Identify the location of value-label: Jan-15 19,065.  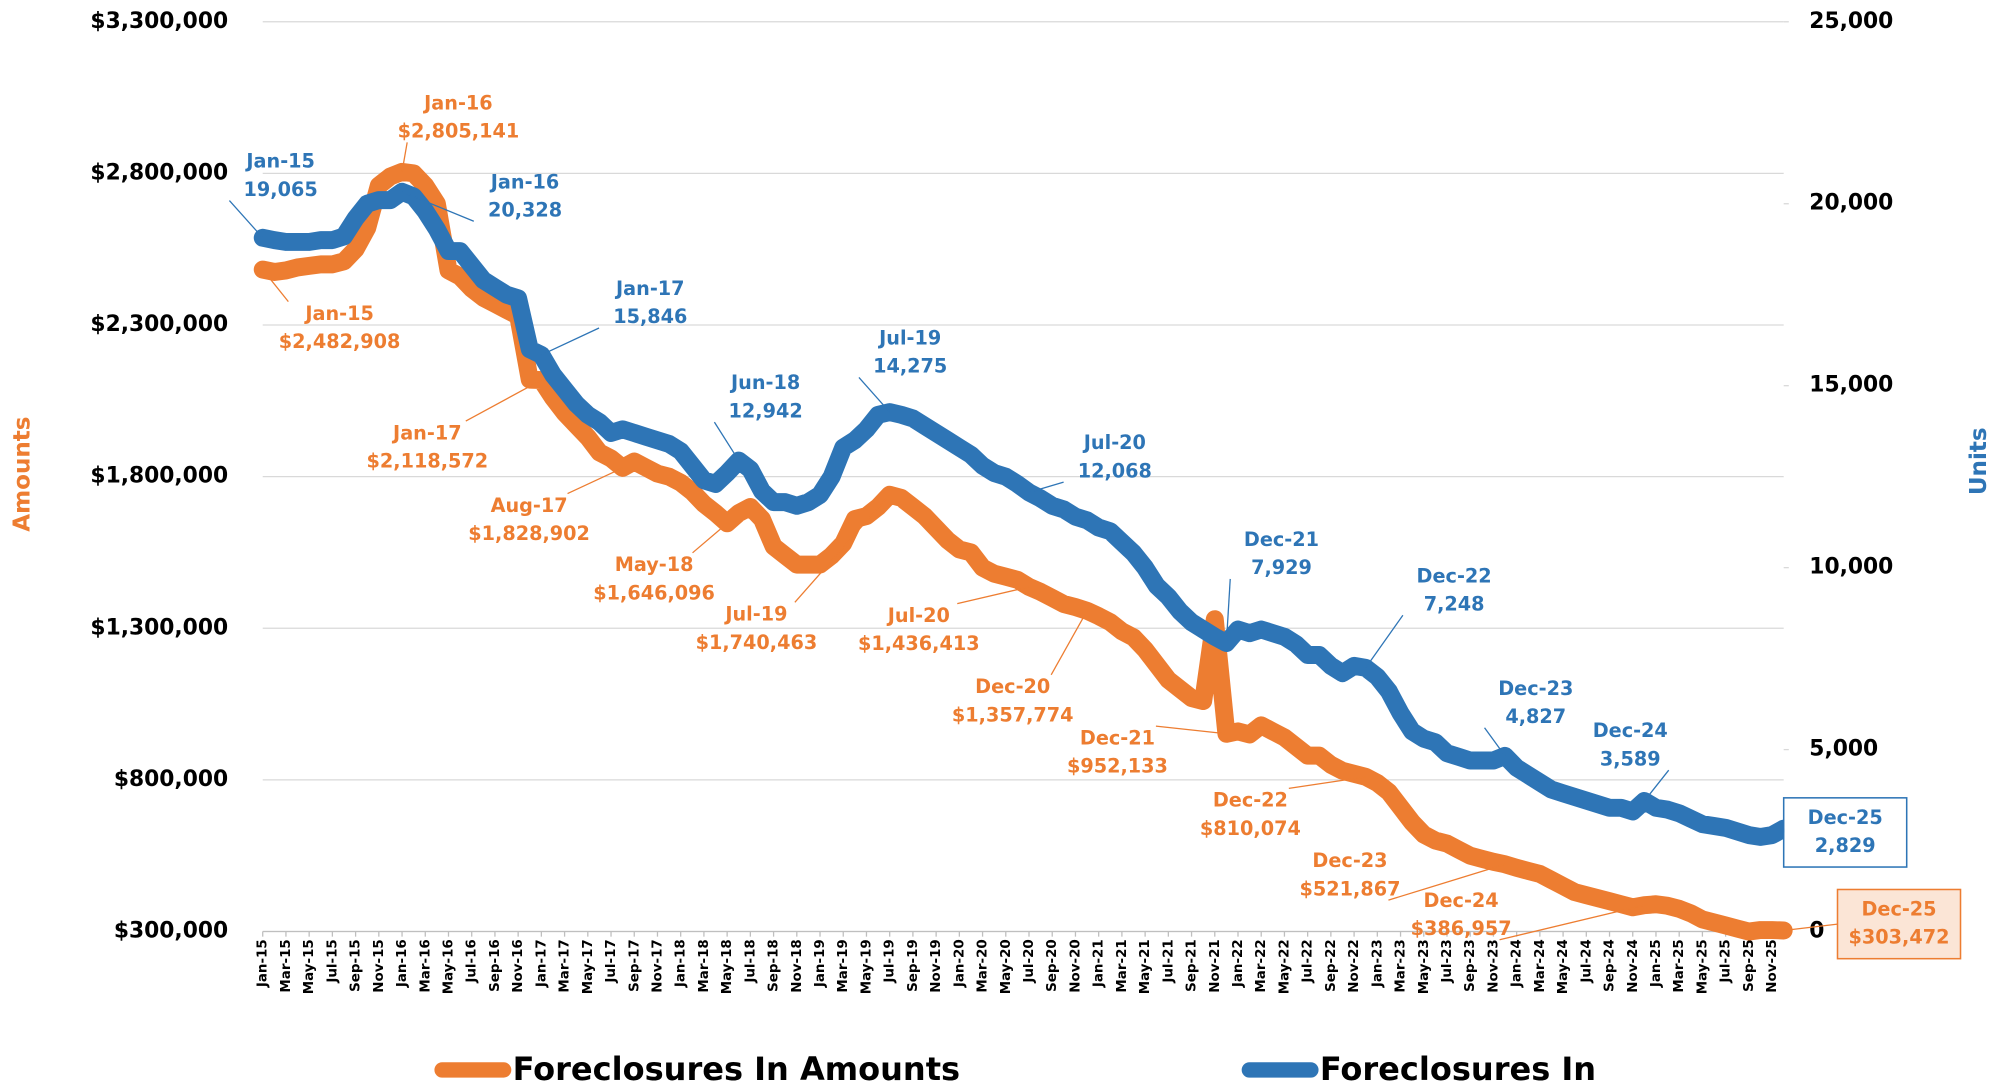
(273, 194).